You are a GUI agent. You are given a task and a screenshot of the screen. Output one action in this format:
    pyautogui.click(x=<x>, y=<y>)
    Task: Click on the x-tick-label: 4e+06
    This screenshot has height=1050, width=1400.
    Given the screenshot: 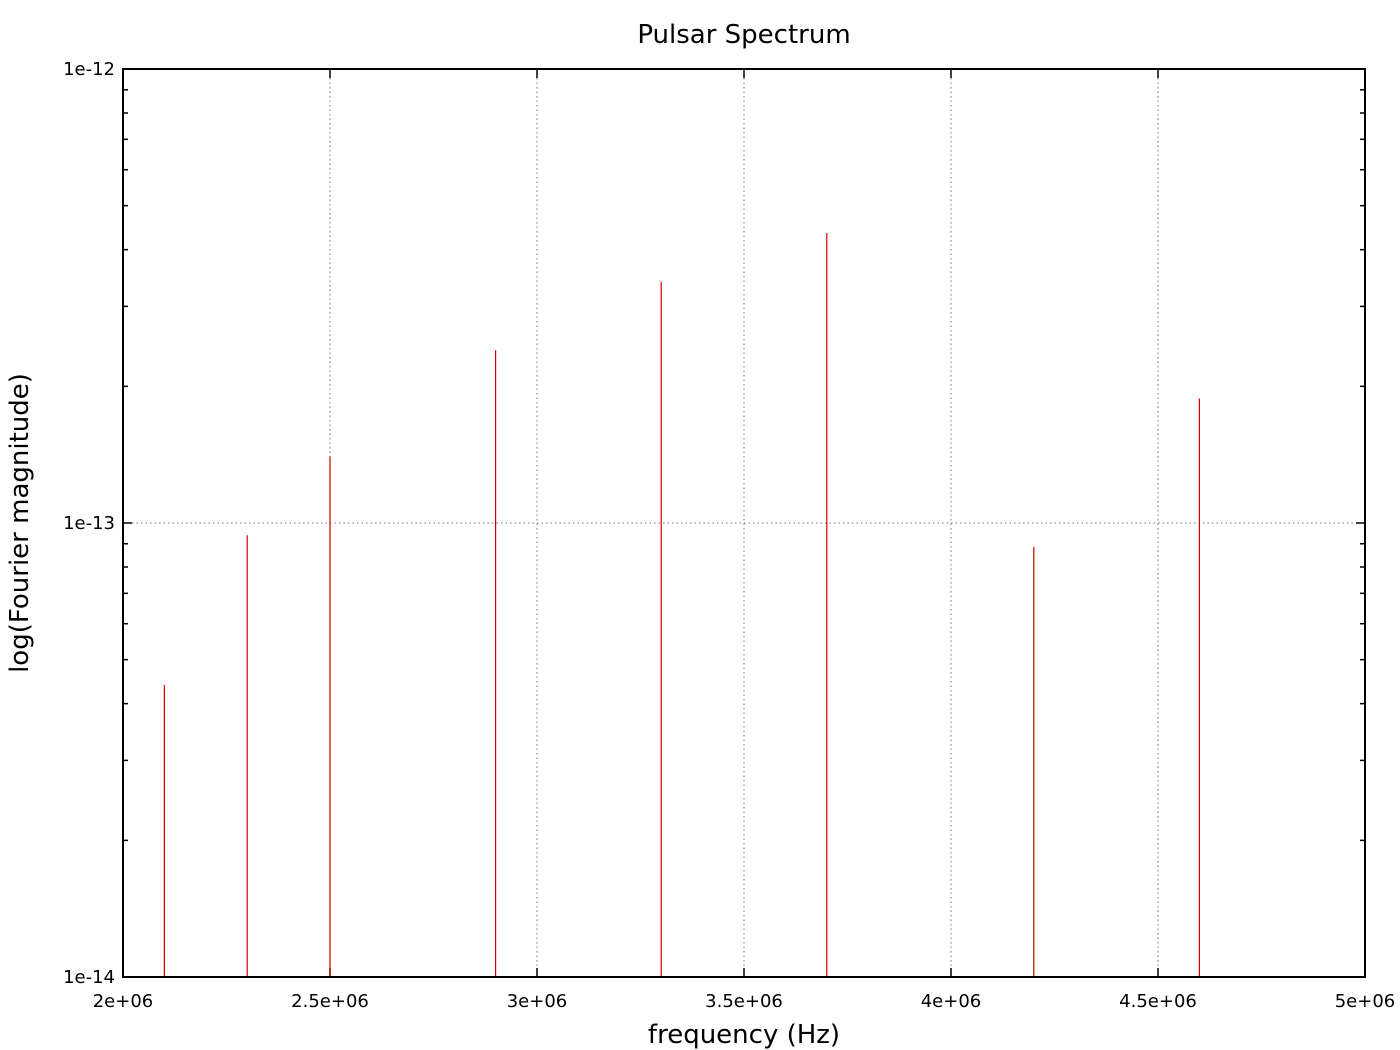 What is the action you would take?
    pyautogui.click(x=951, y=1001)
    